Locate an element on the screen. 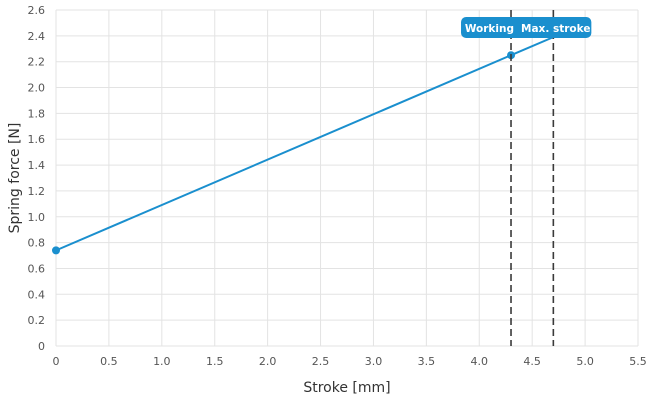 The image size is (650, 400). marker-labels: Working Max. stroke is located at coordinates (526, 27).